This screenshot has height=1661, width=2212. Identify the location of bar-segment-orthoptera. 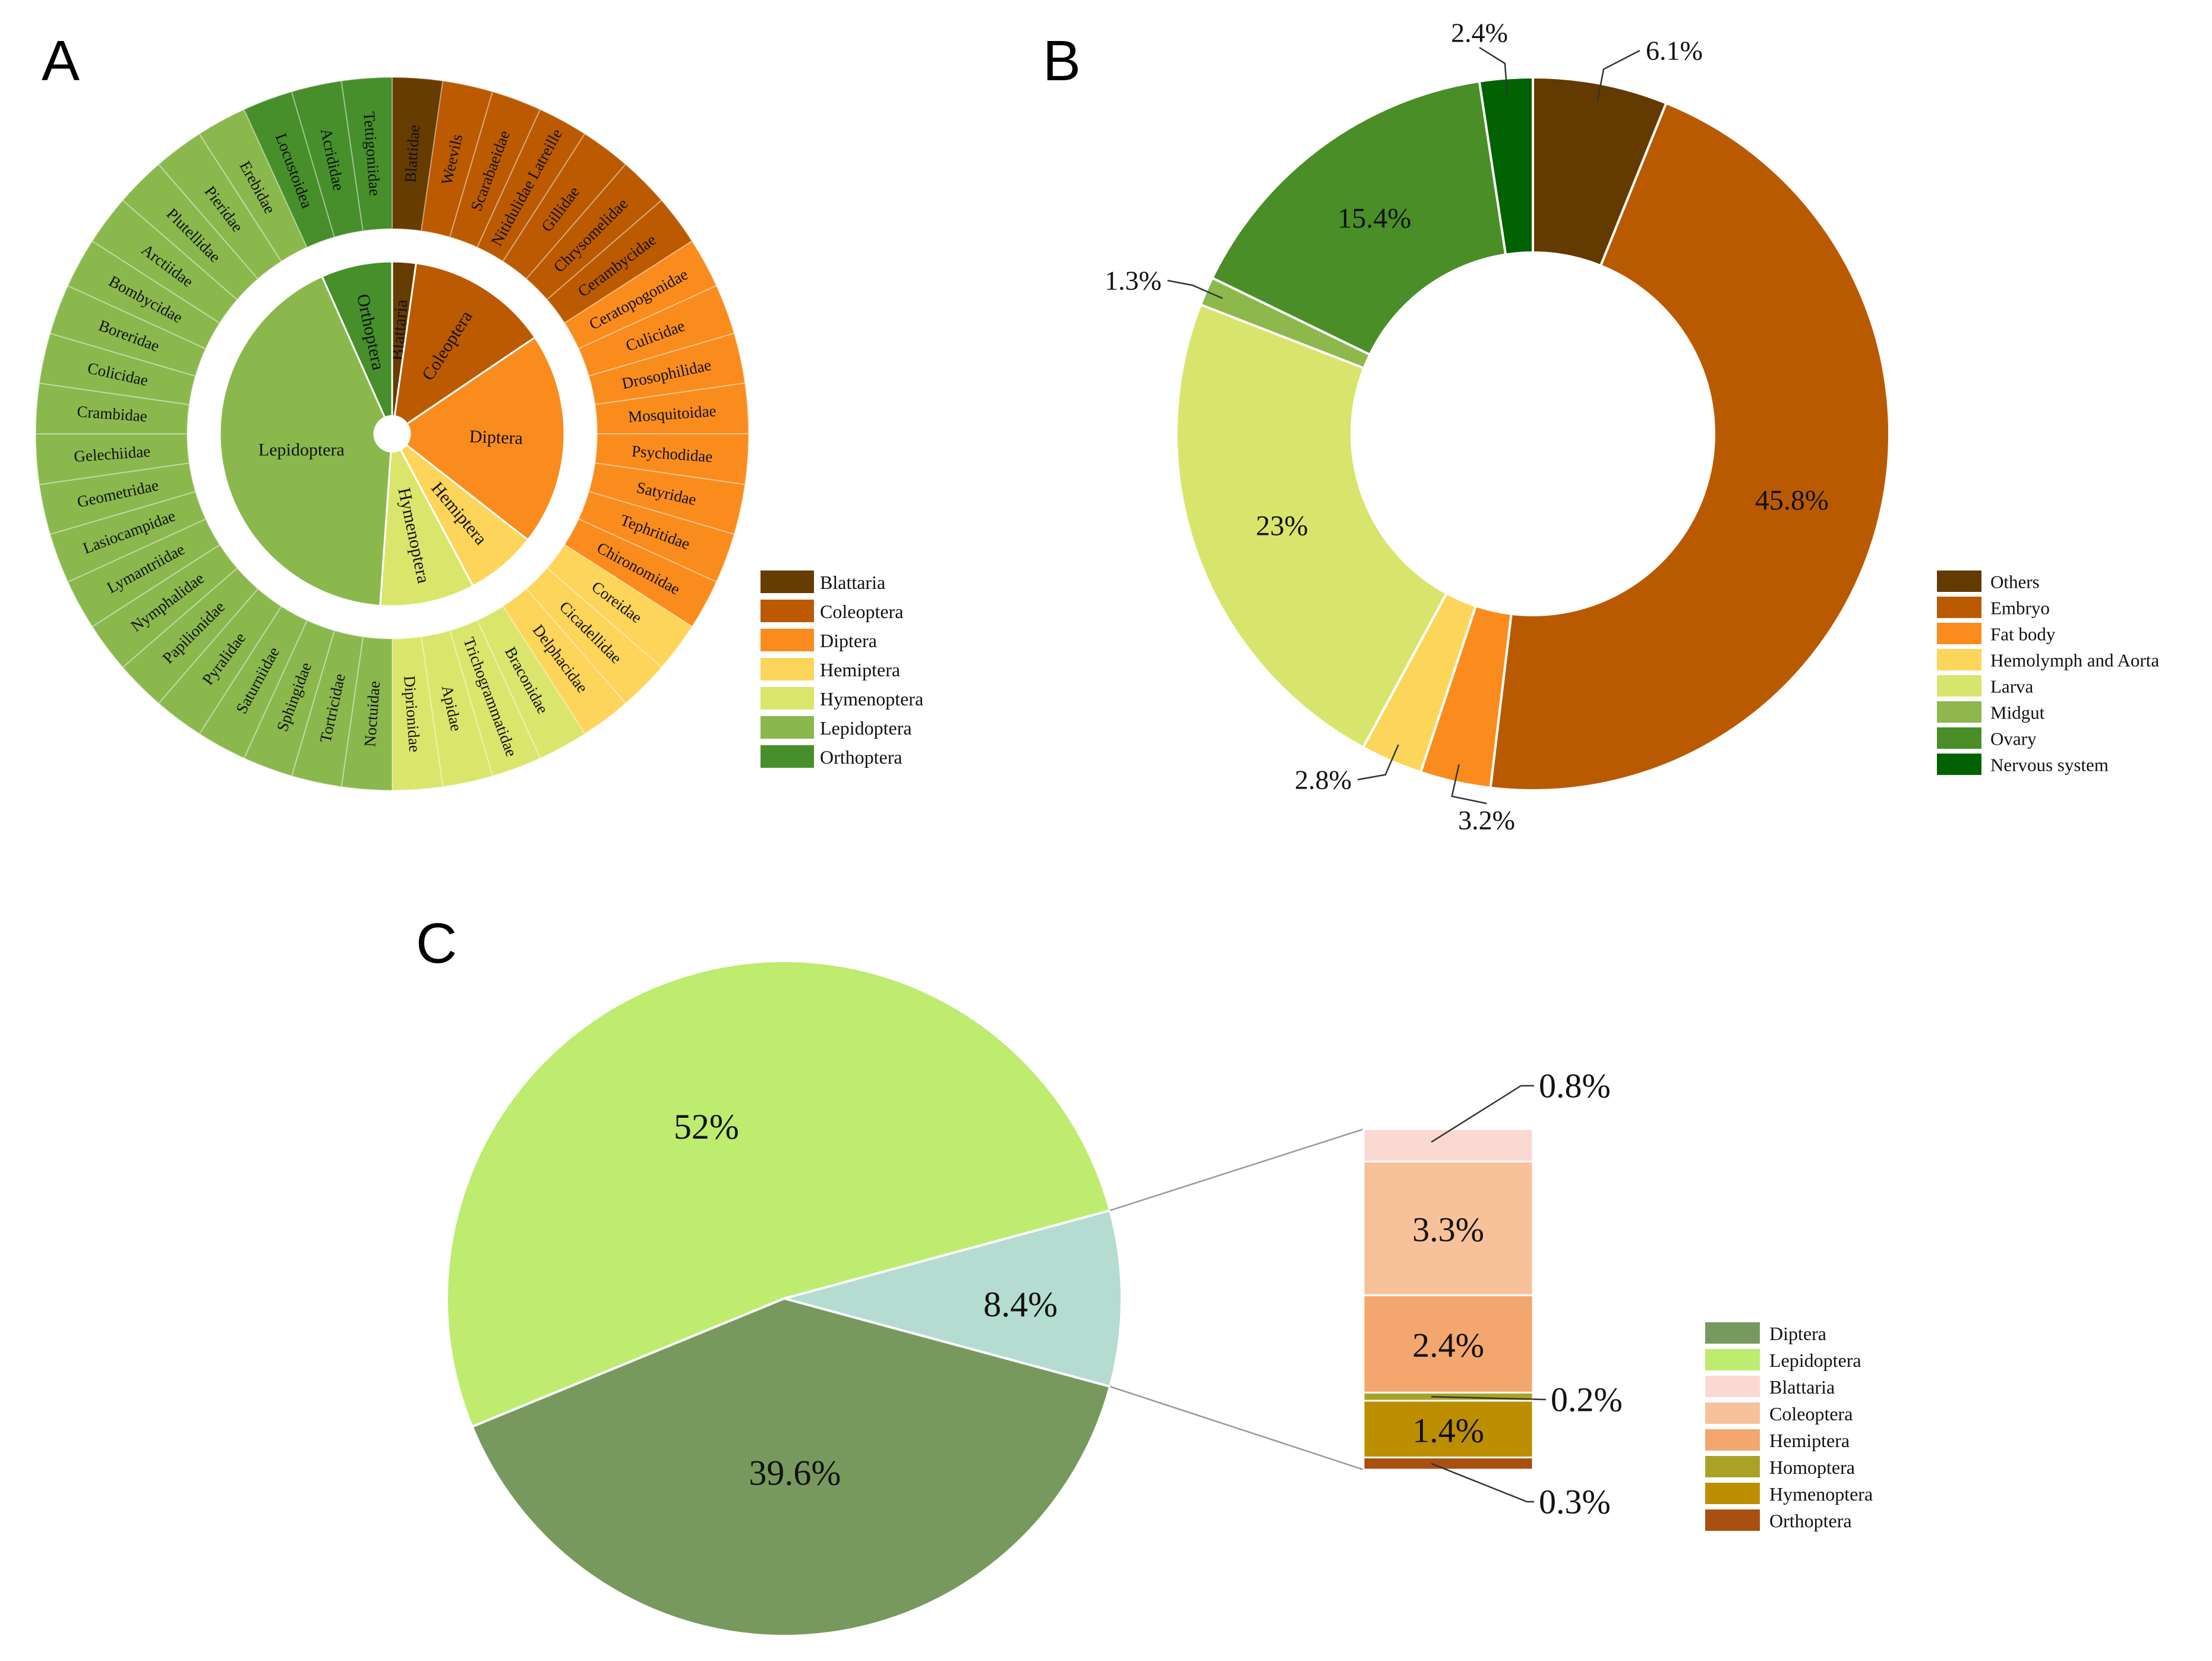
(1448, 1464).